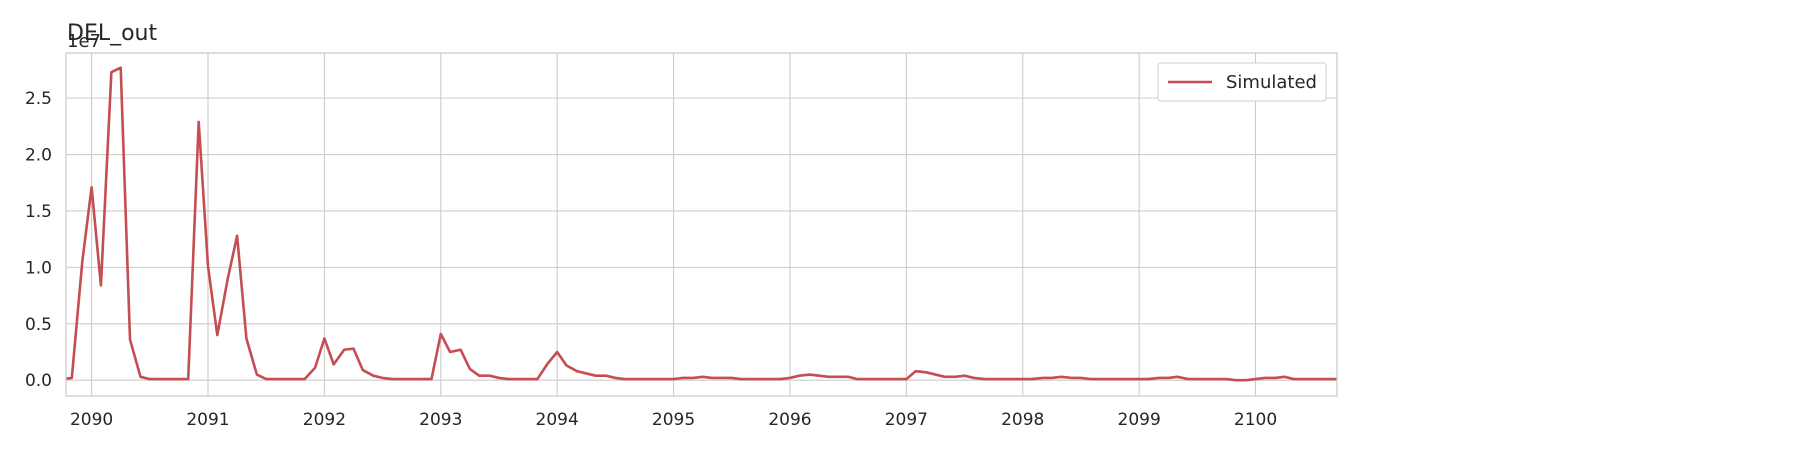 The height and width of the screenshot is (450, 1800). Describe the element at coordinates (38, 156) in the screenshot. I see `y-tick-label: 2.0` at that location.